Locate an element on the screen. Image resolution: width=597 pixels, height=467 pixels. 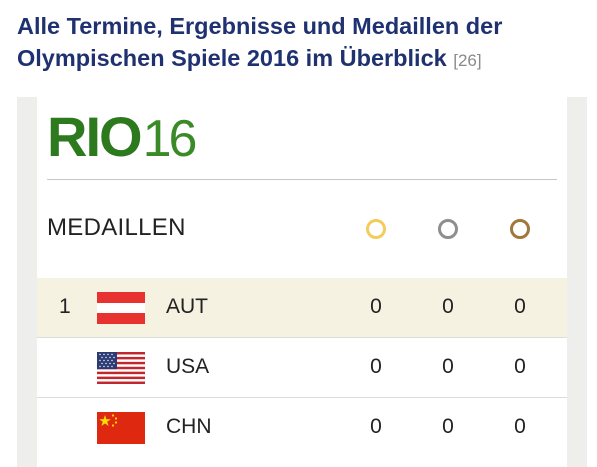
table-row-aut: 1 AUT 0 0 0 is located at coordinates (302, 307).